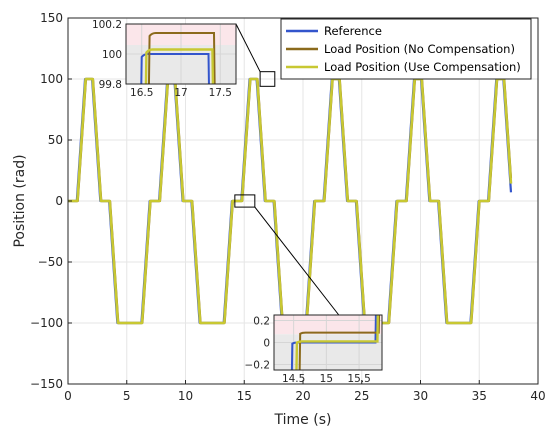  What do you see at coordinates (326, 379) in the screenshot?
I see `inset-x-tick-label: 15` at bounding box center [326, 379].